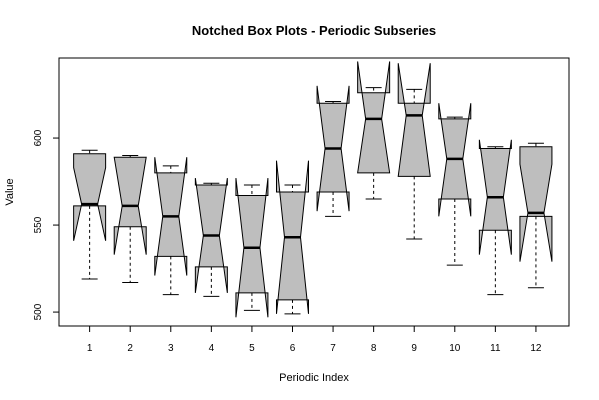  I want to click on x-tick-label: 1, so click(90, 348).